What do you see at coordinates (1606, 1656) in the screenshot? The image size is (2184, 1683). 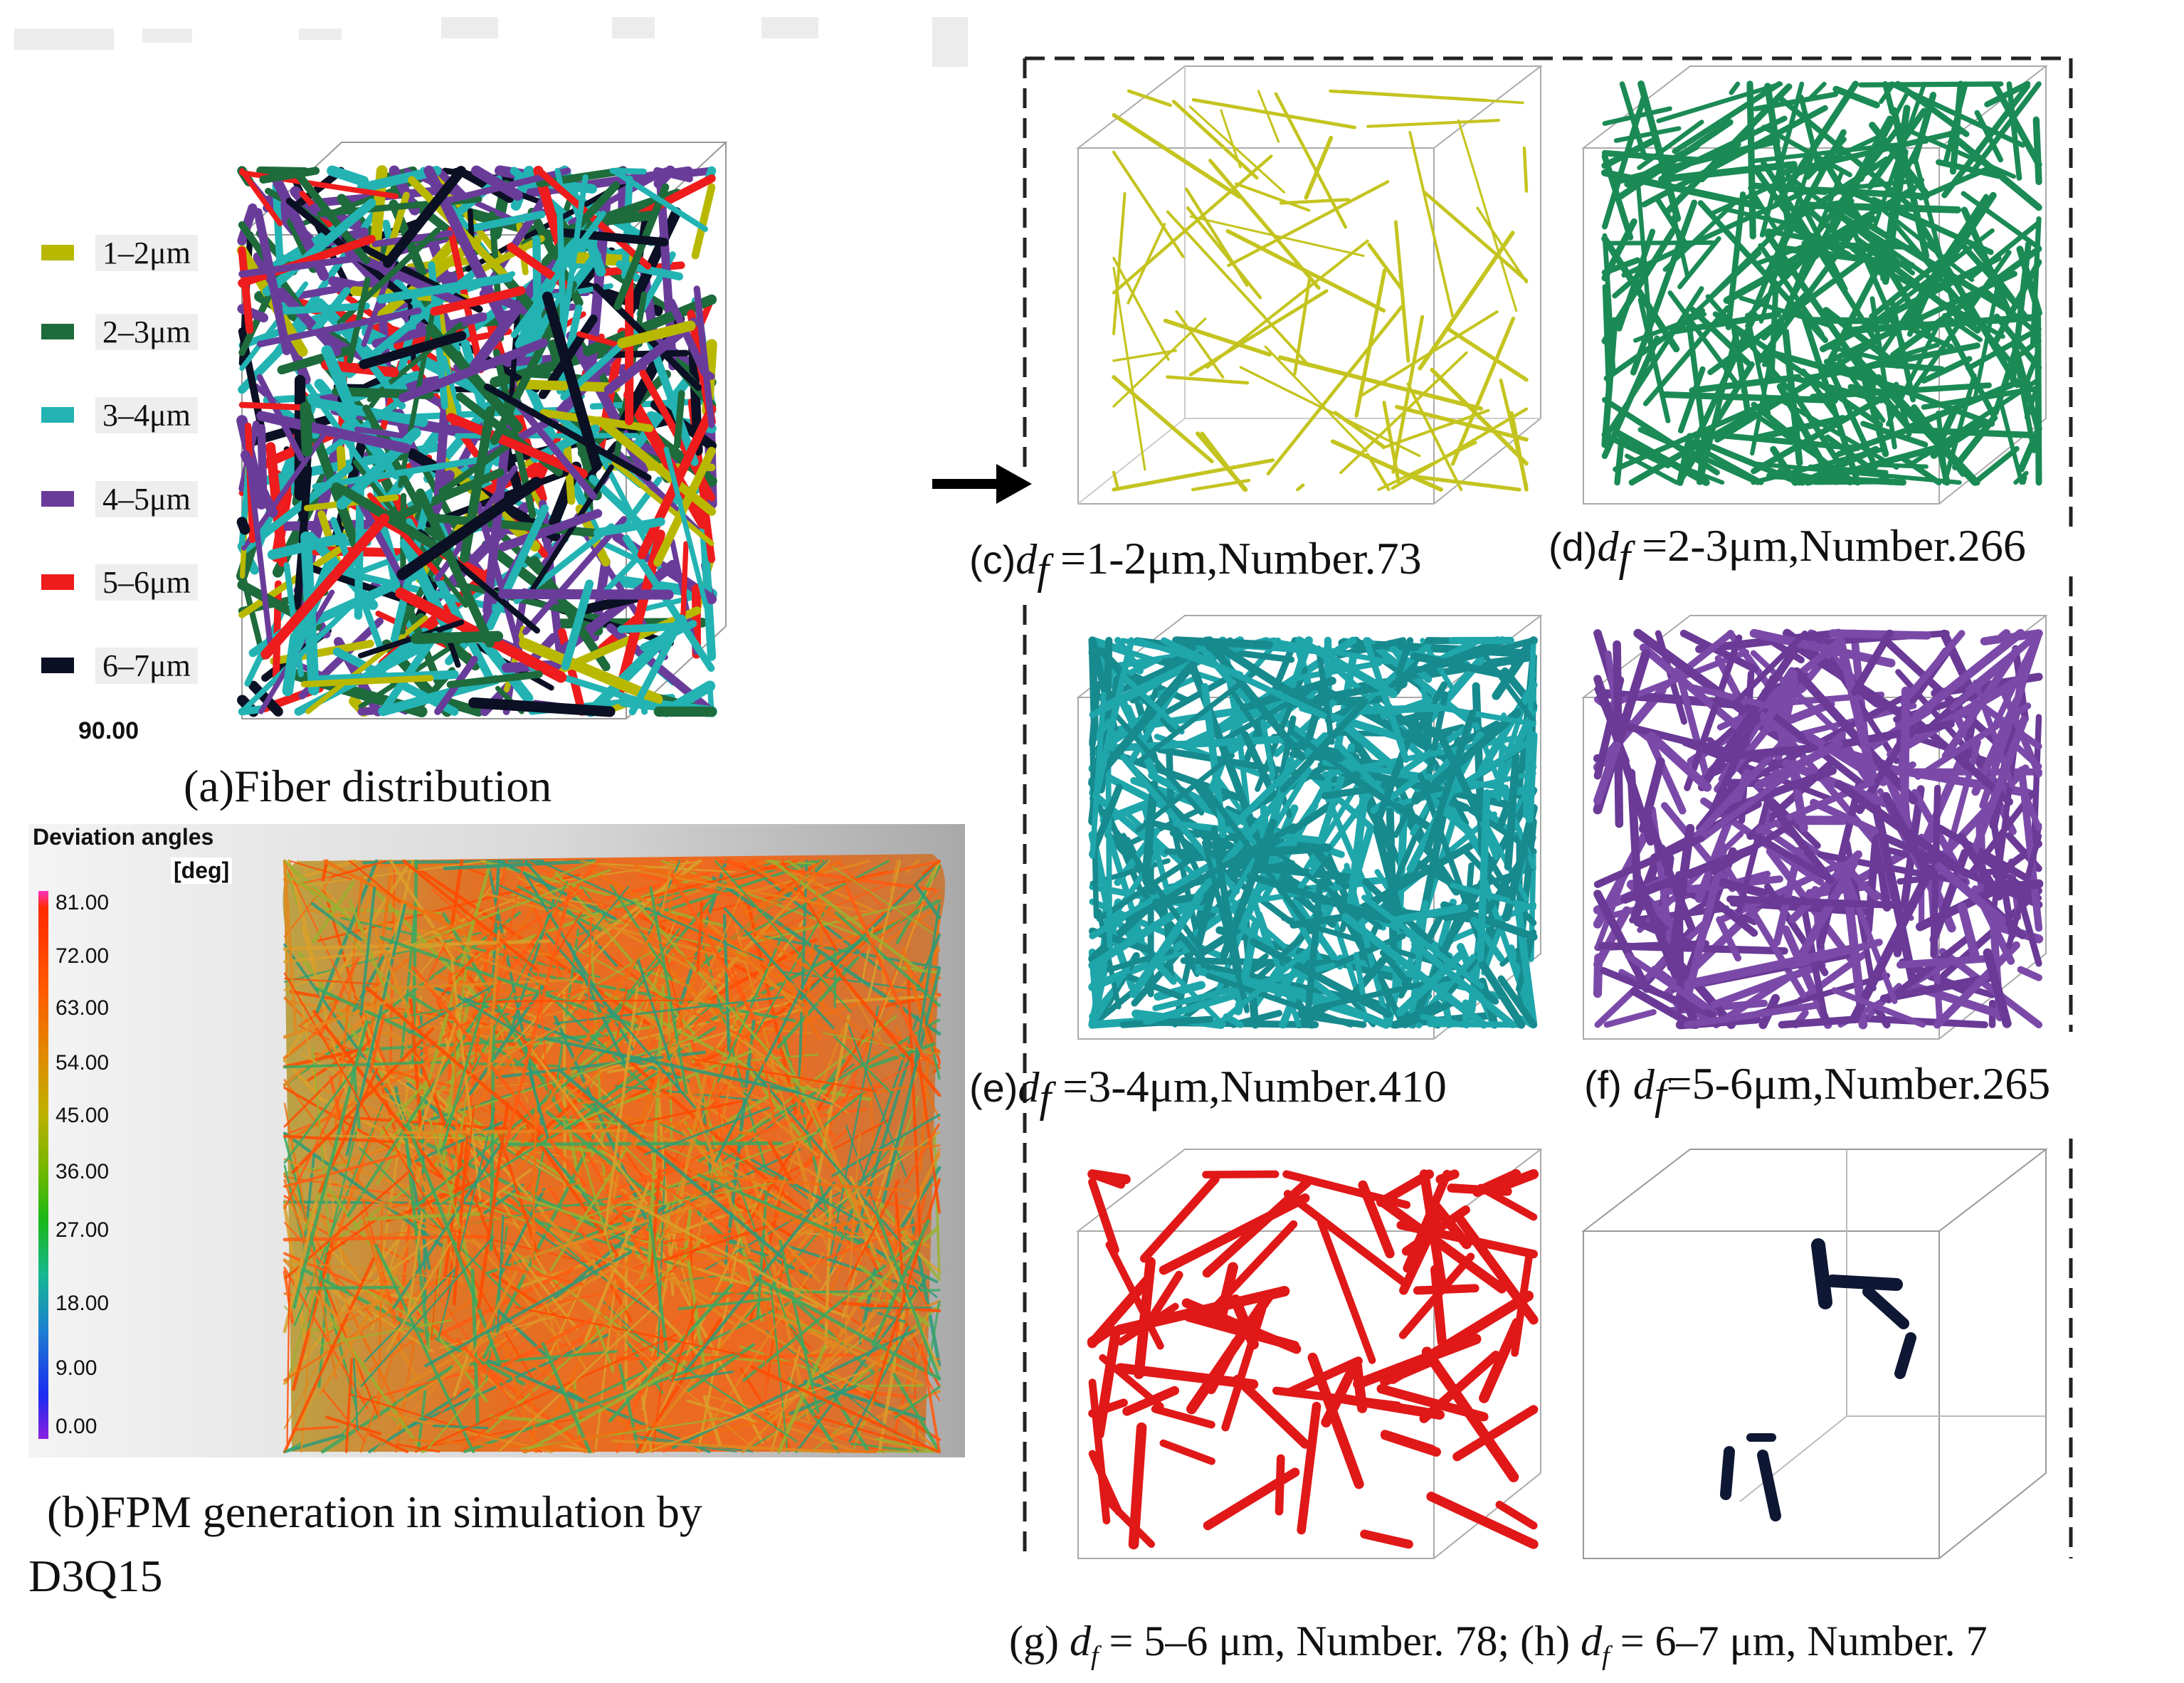 I see `caption-h-sub: f` at bounding box center [1606, 1656].